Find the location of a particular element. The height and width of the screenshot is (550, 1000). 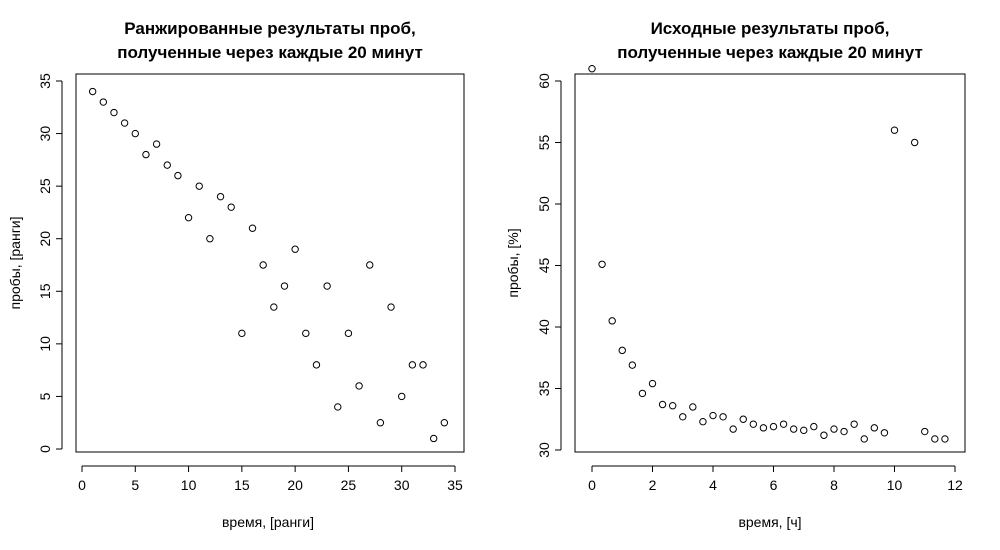

y-tick-label: 25 is located at coordinates (45, 186).